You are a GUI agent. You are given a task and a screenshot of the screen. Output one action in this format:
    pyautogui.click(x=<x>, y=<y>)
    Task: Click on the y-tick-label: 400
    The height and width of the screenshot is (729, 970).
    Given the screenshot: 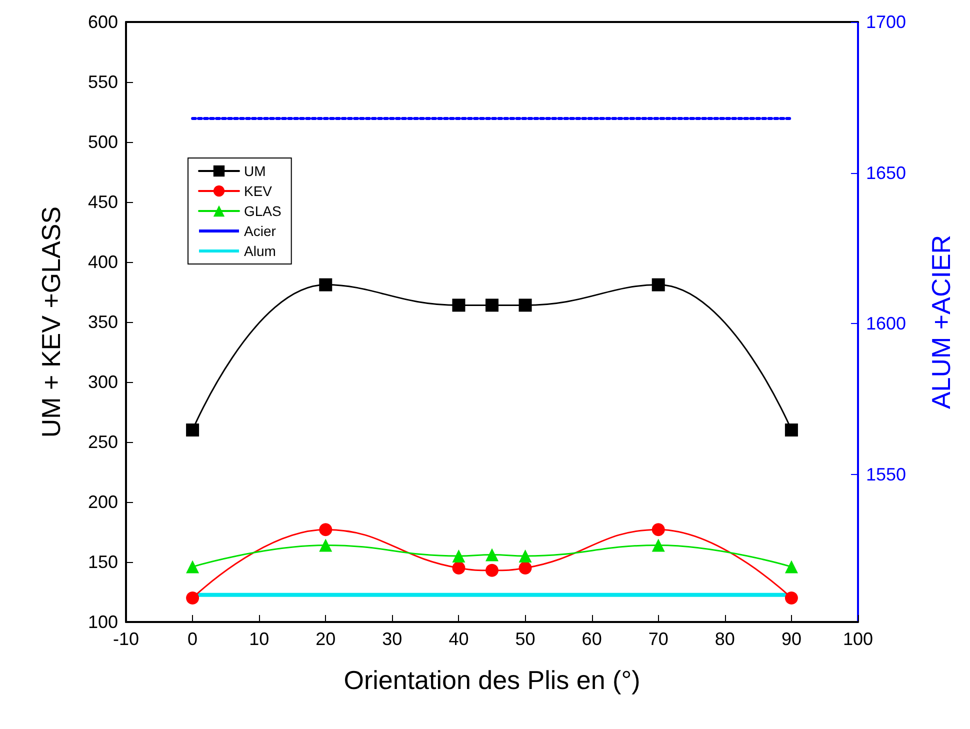 What is the action you would take?
    pyautogui.click(x=103, y=262)
    